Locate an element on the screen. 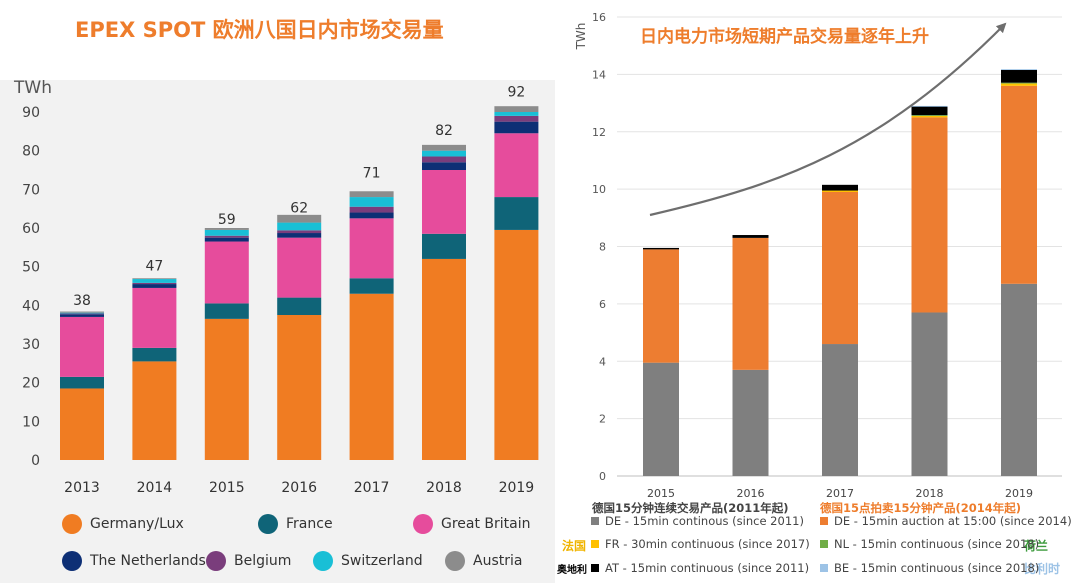  legend-be: BE - 15min continuous (since 2018) is located at coordinates (929, 568).